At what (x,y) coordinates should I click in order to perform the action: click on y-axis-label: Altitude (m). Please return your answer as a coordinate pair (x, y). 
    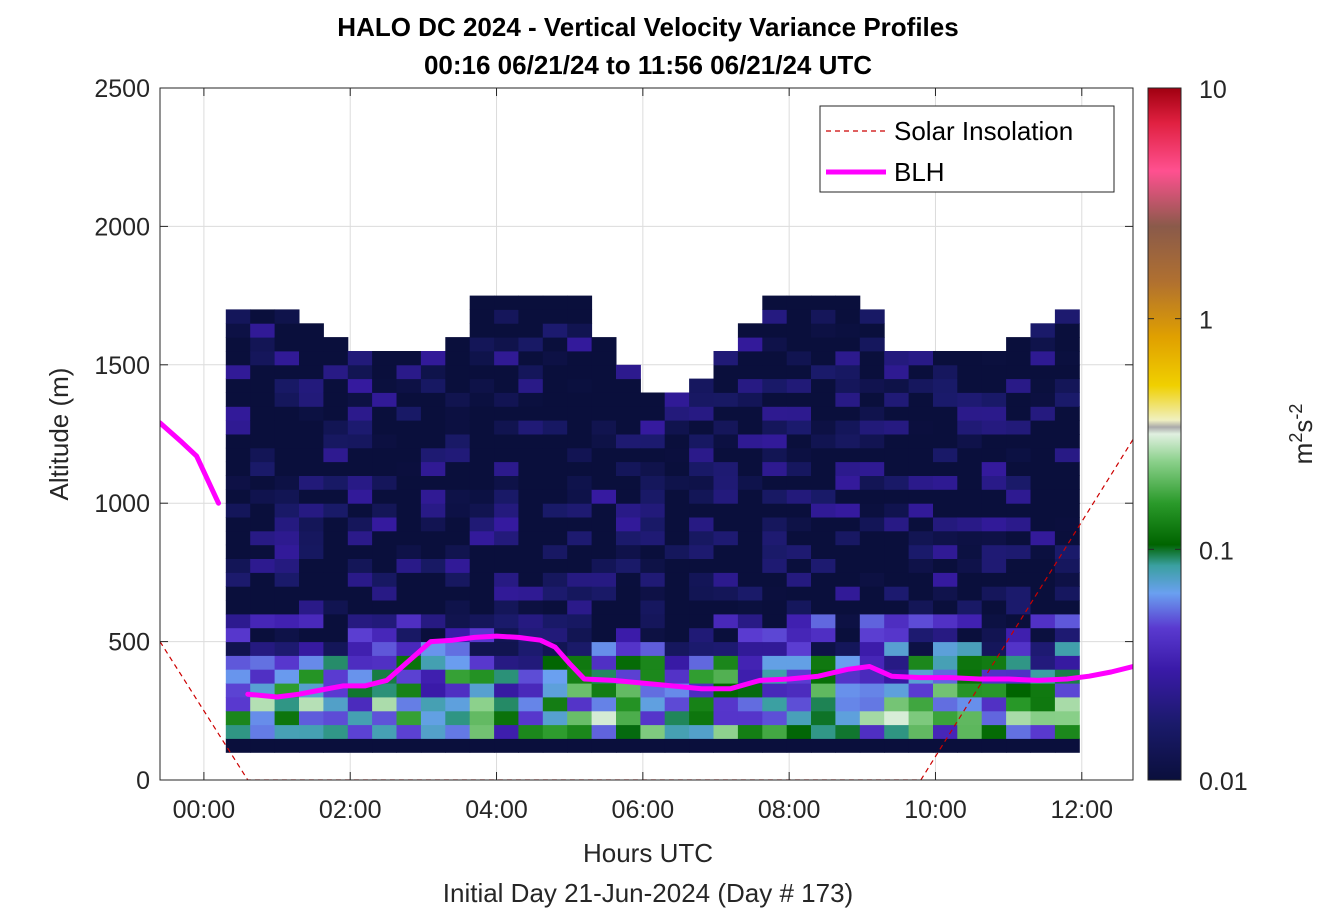
    Looking at the image, I should click on (59, 434).